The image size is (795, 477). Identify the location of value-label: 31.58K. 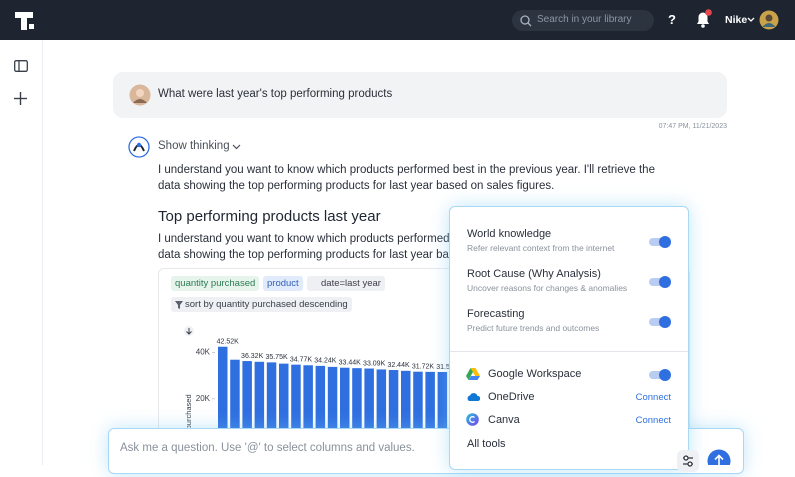
(447, 367).